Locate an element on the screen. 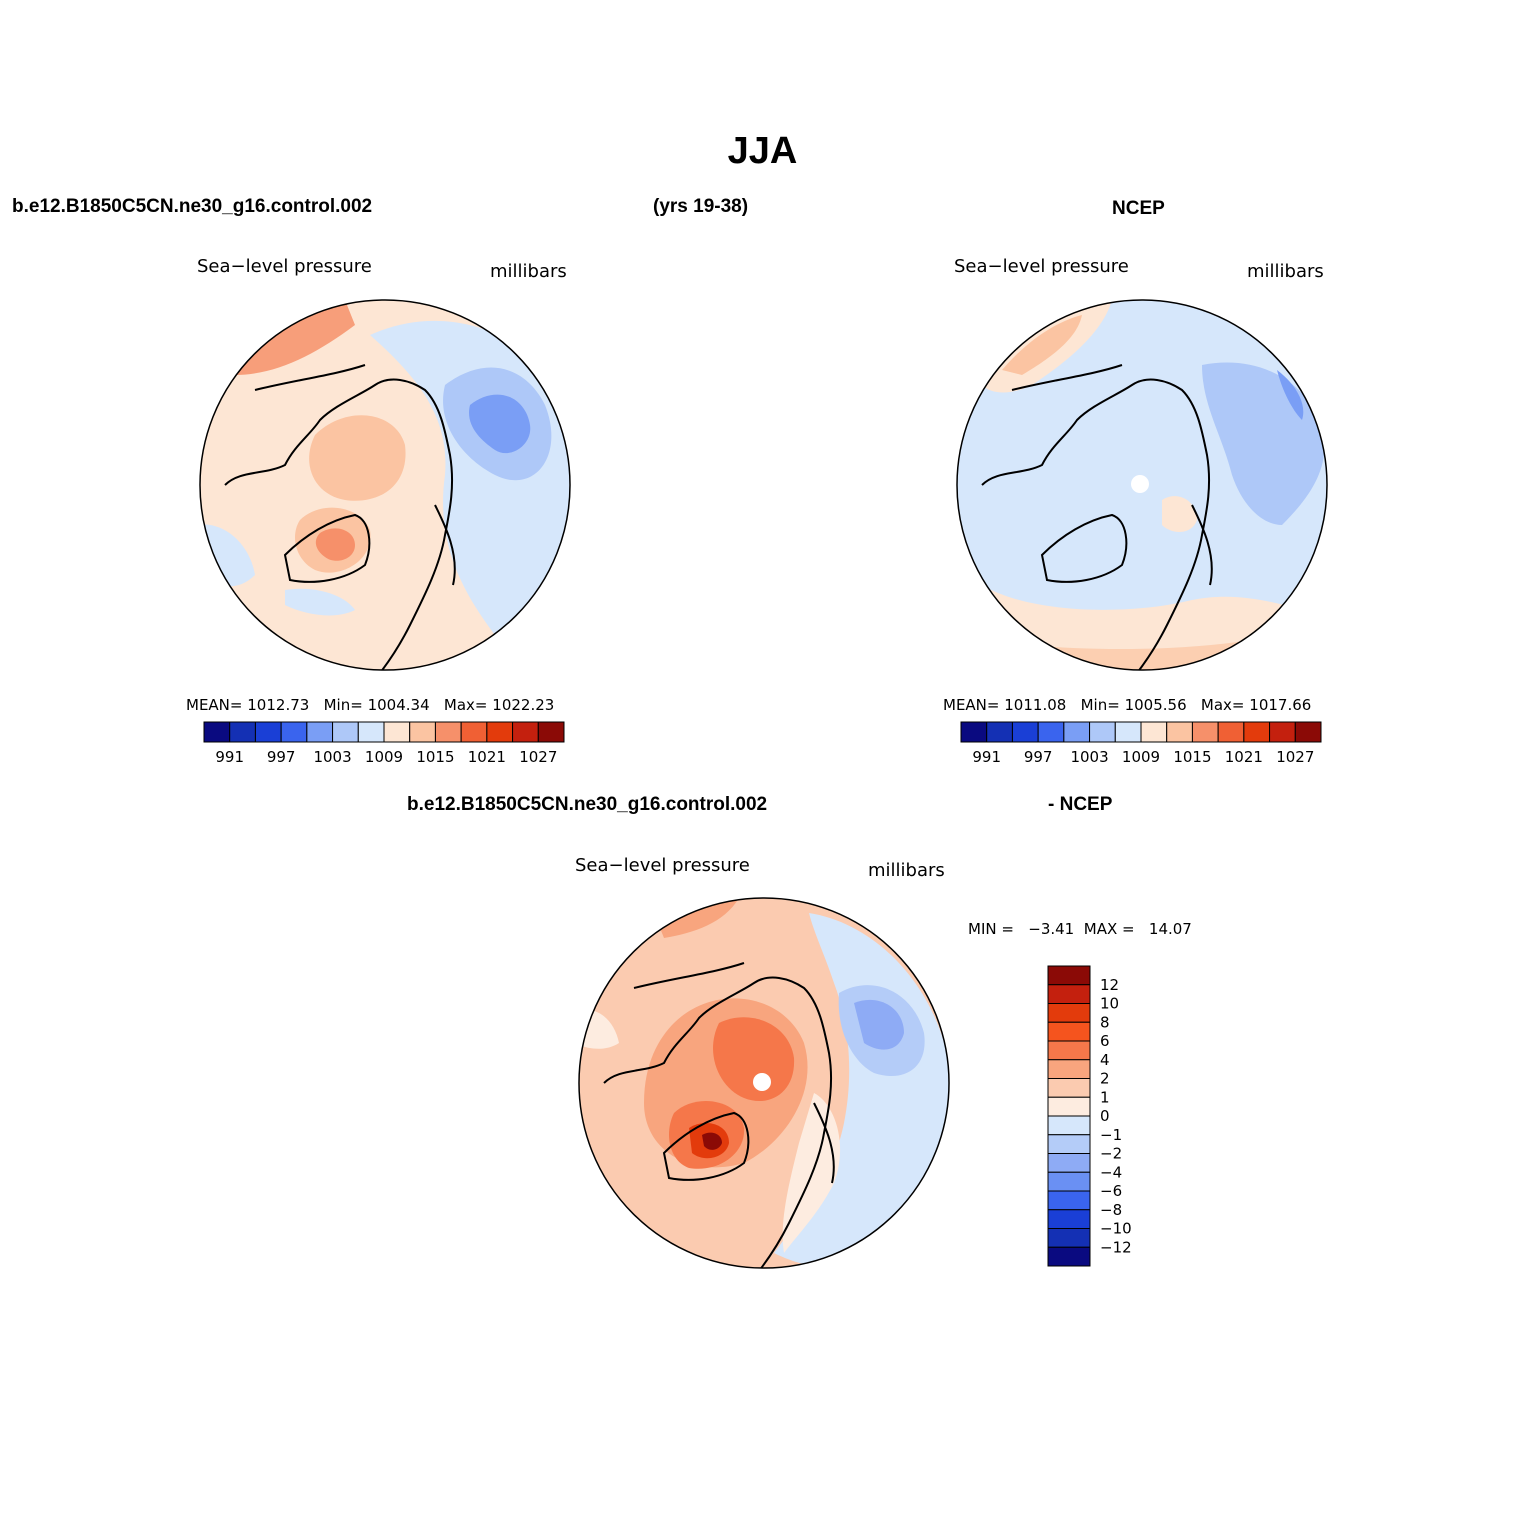 The height and width of the screenshot is (1525, 1525). field-high-nw is located at coordinates (295, 337).